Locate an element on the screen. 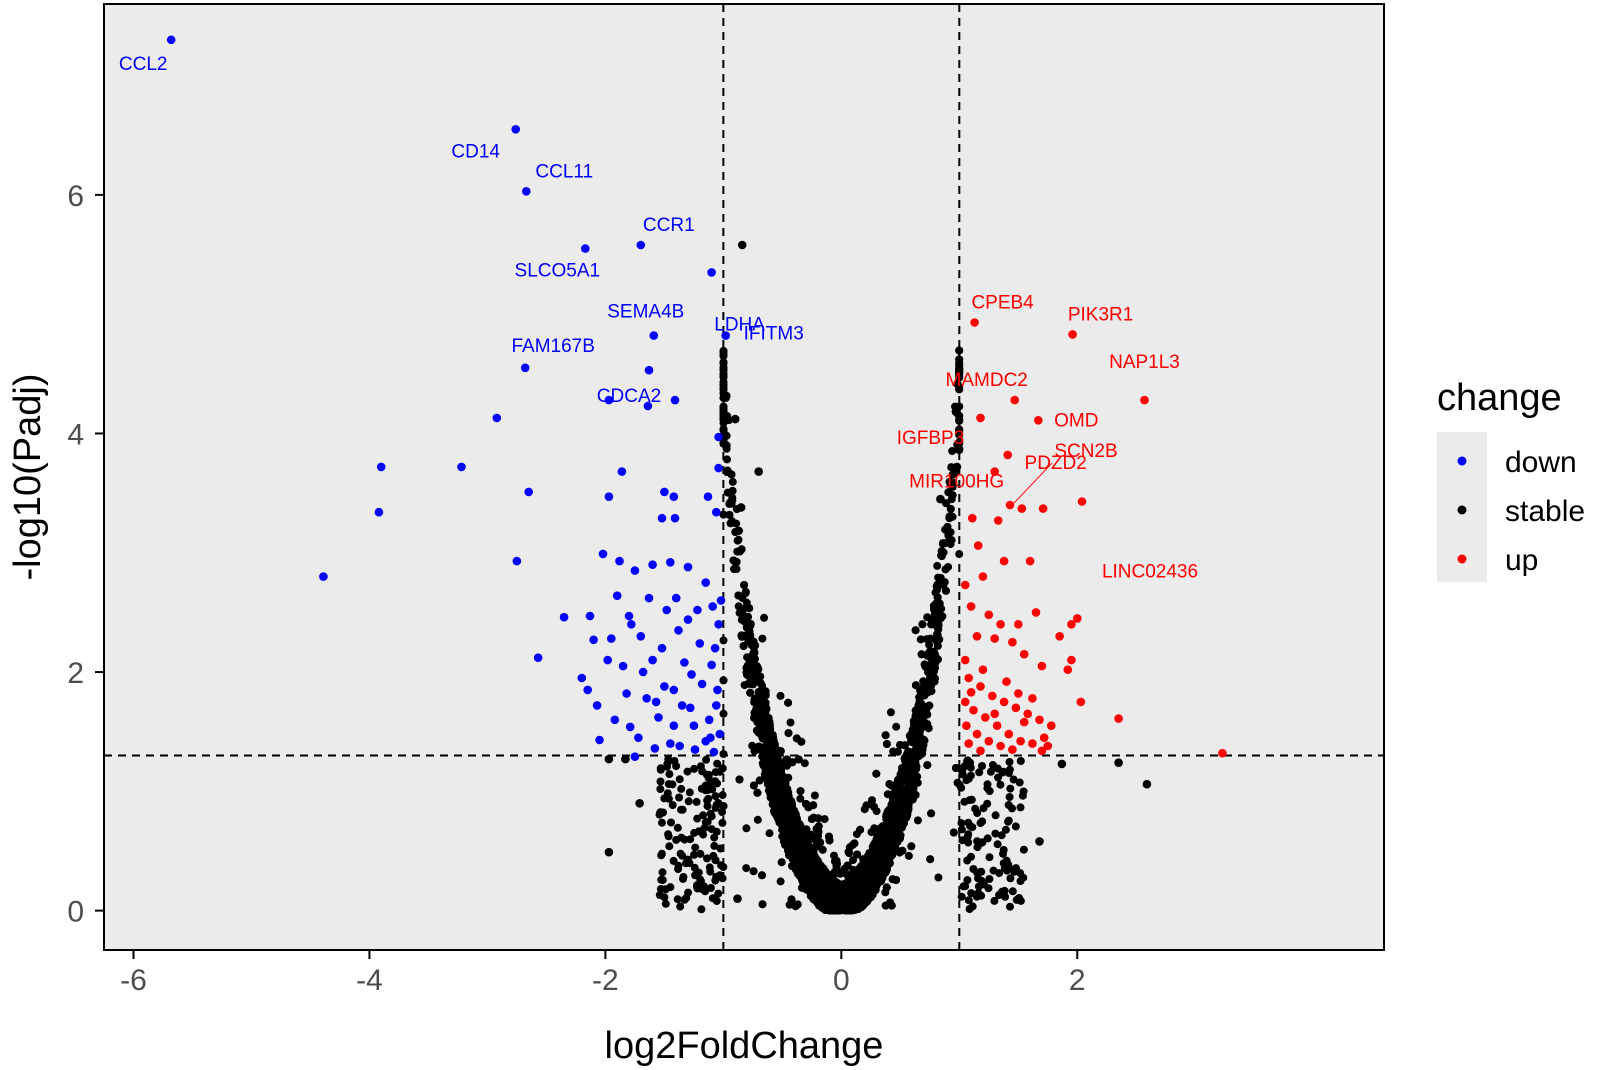 The width and height of the screenshot is (1600, 1070). stable-point-cloud is located at coordinates (841, 630).